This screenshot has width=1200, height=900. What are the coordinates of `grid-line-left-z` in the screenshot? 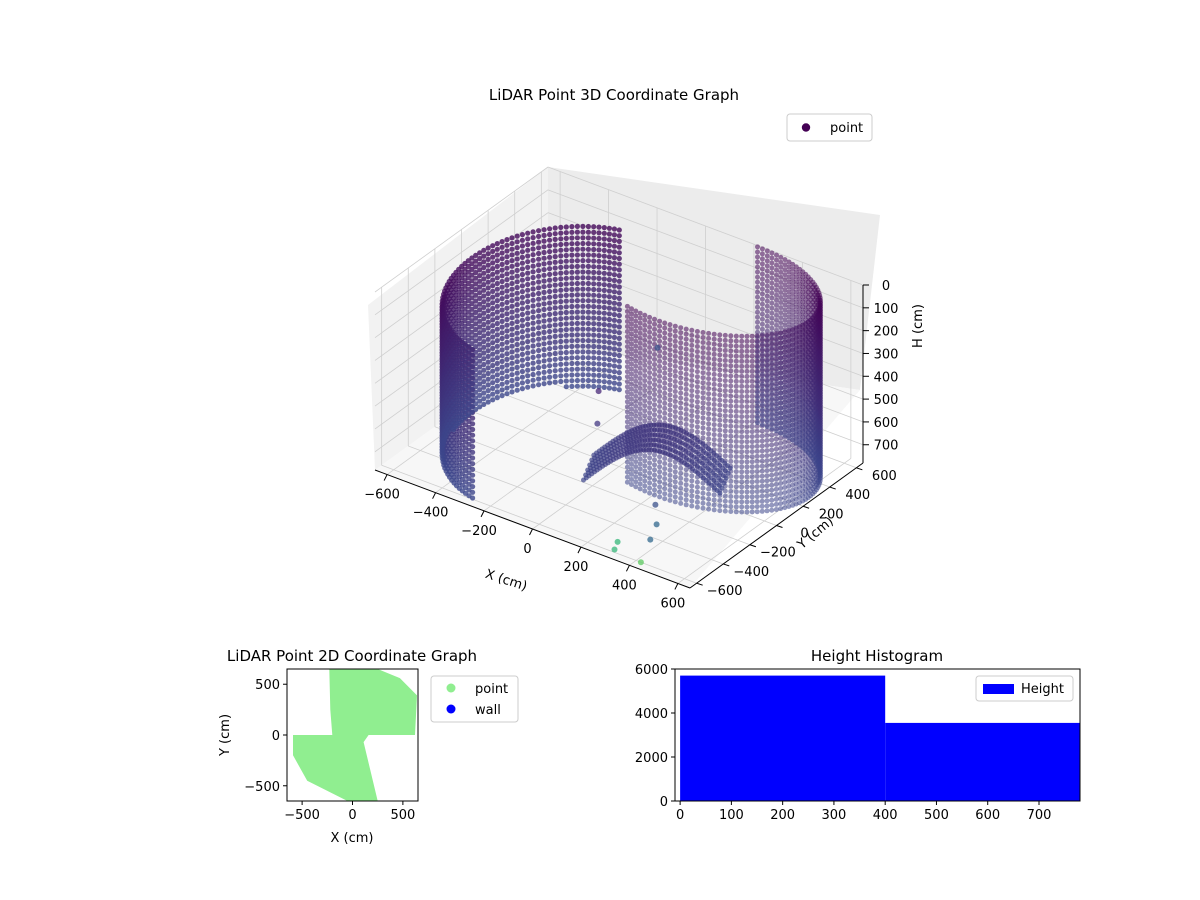 It's located at (461, 252).